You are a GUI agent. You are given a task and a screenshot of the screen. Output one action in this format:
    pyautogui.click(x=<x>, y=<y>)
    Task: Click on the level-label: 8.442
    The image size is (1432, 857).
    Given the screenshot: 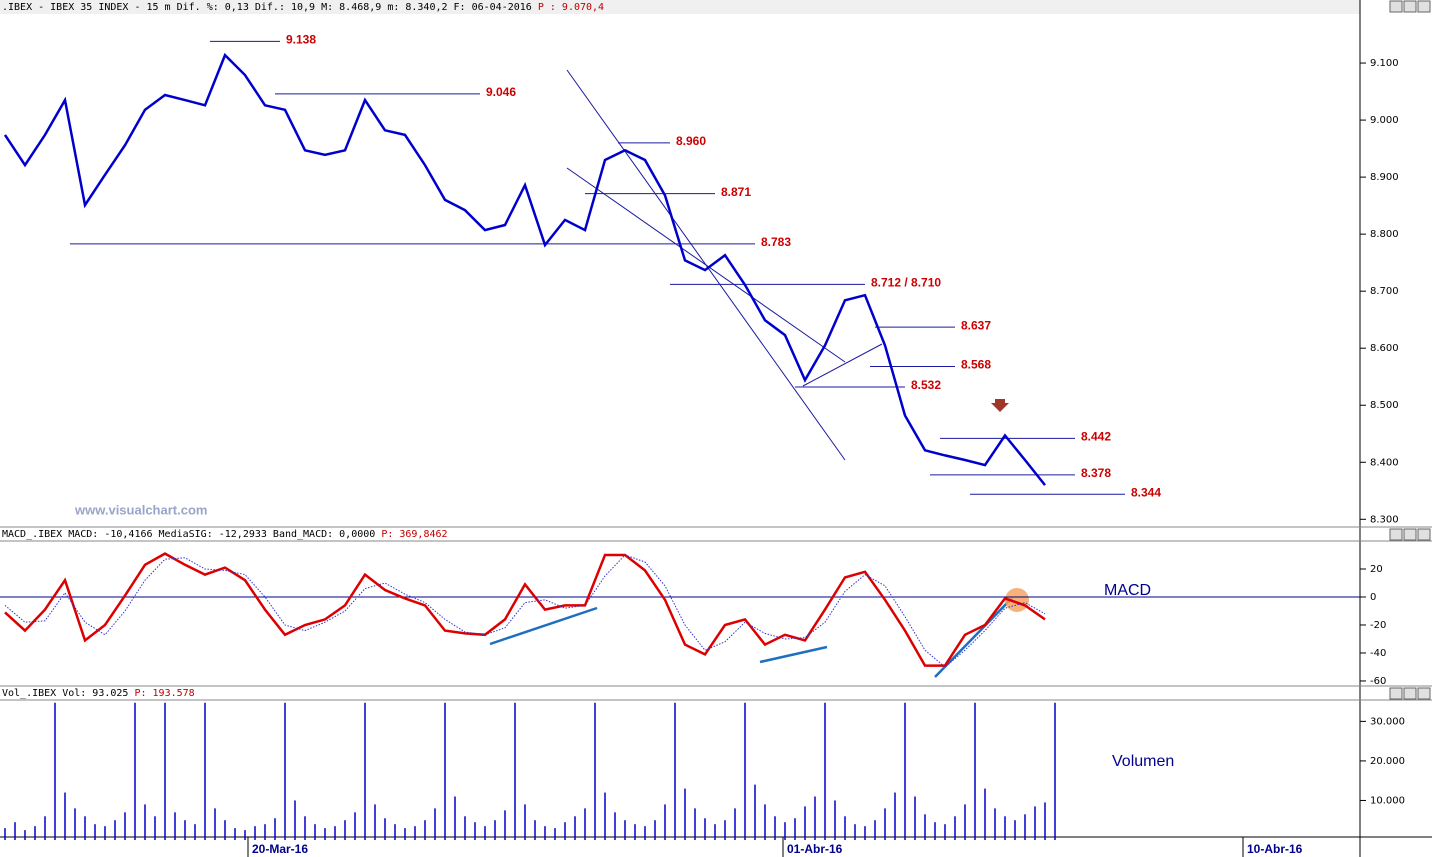 What is the action you would take?
    pyautogui.click(x=1096, y=436)
    